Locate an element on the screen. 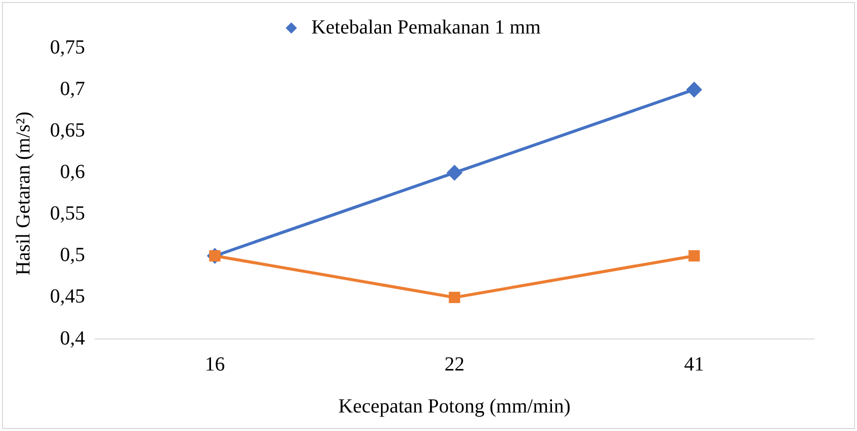 Image resolution: width=857 pixels, height=431 pixels. y-tick-label: 0,55 is located at coordinates (67, 213).